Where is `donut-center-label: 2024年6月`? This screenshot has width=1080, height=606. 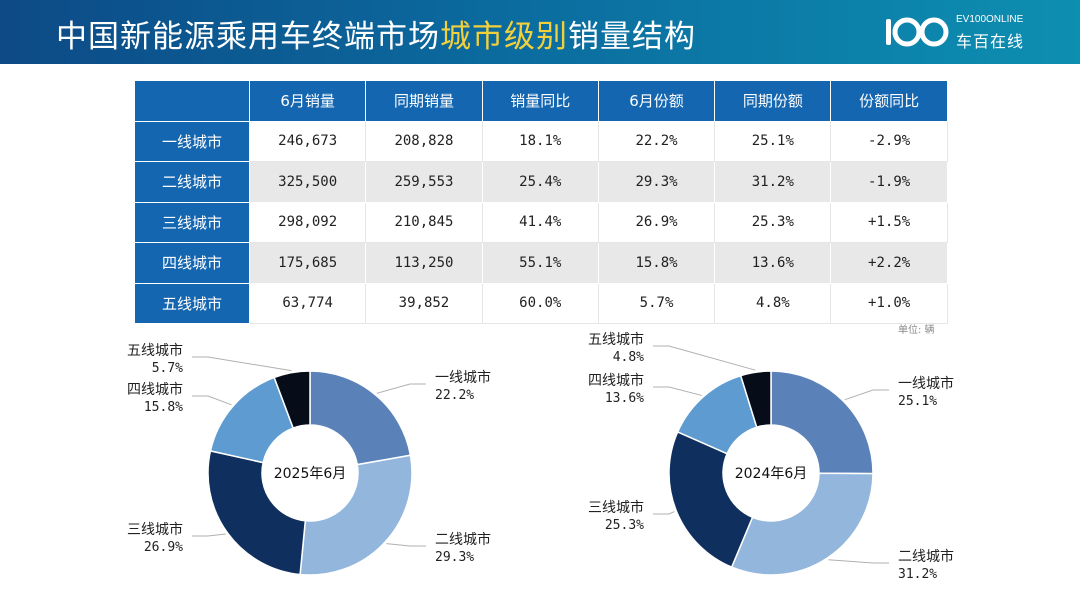 donut-center-label: 2024年6月 is located at coordinates (771, 474).